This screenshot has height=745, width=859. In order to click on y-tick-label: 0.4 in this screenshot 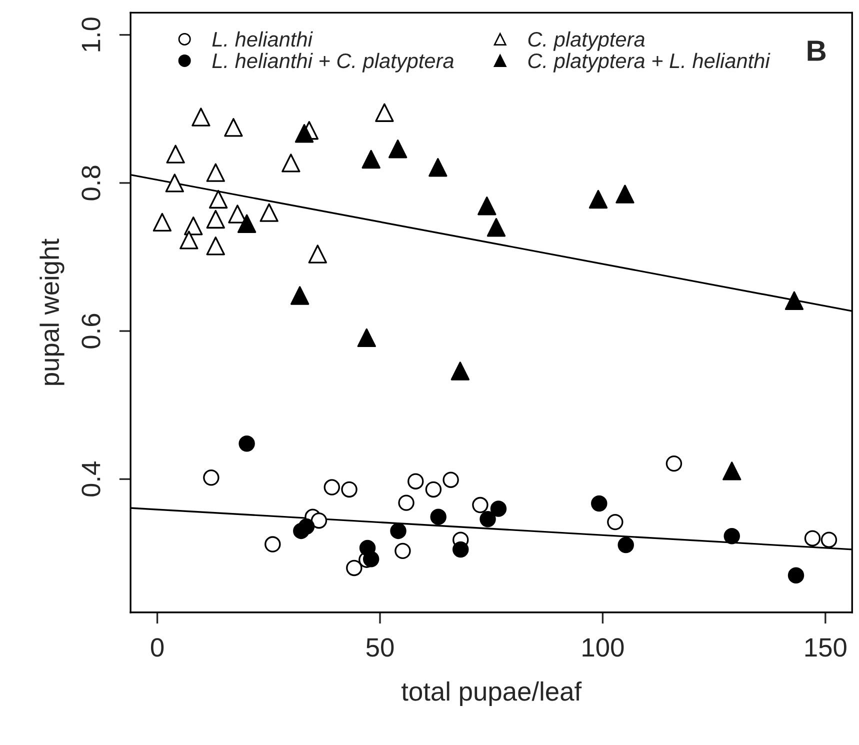, I will do `click(91, 479)`.